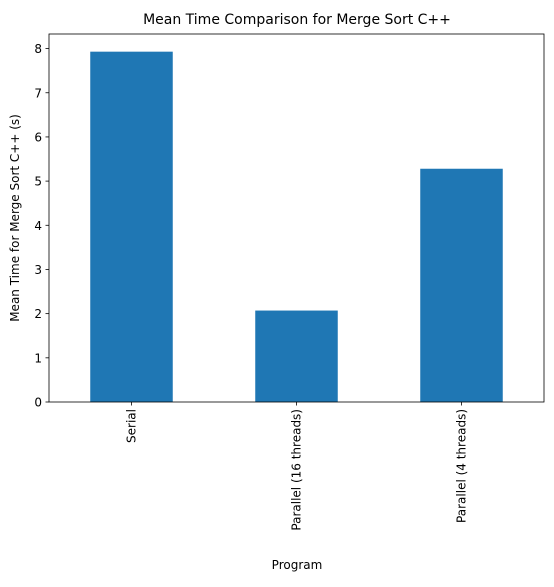  Describe the element at coordinates (462, 466) in the screenshot. I see `x-tick-label: Parallel (4 threads)` at that location.